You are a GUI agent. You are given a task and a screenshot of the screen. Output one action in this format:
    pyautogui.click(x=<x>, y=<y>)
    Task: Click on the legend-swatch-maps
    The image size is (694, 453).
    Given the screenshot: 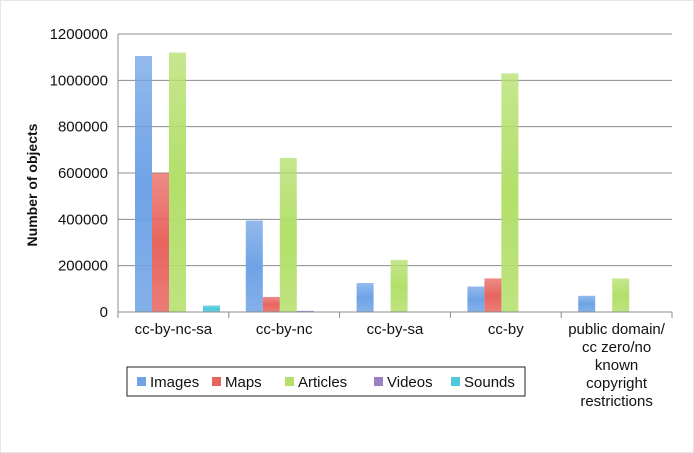 What is the action you would take?
    pyautogui.click(x=216, y=381)
    